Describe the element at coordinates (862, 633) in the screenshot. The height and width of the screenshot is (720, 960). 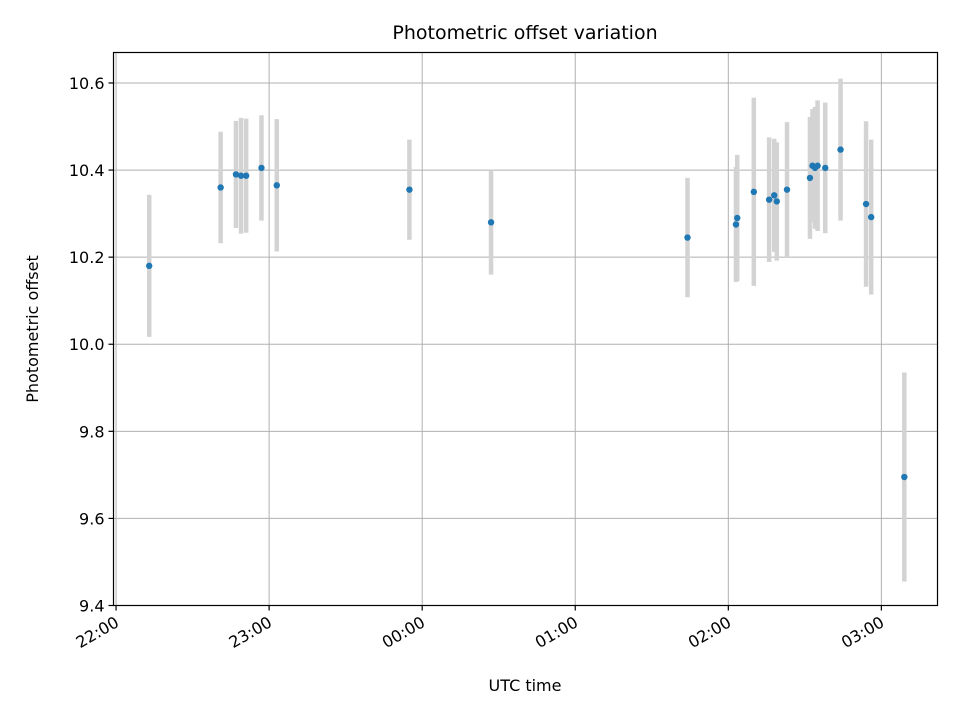
I see `x-tick-label: 03:00` at that location.